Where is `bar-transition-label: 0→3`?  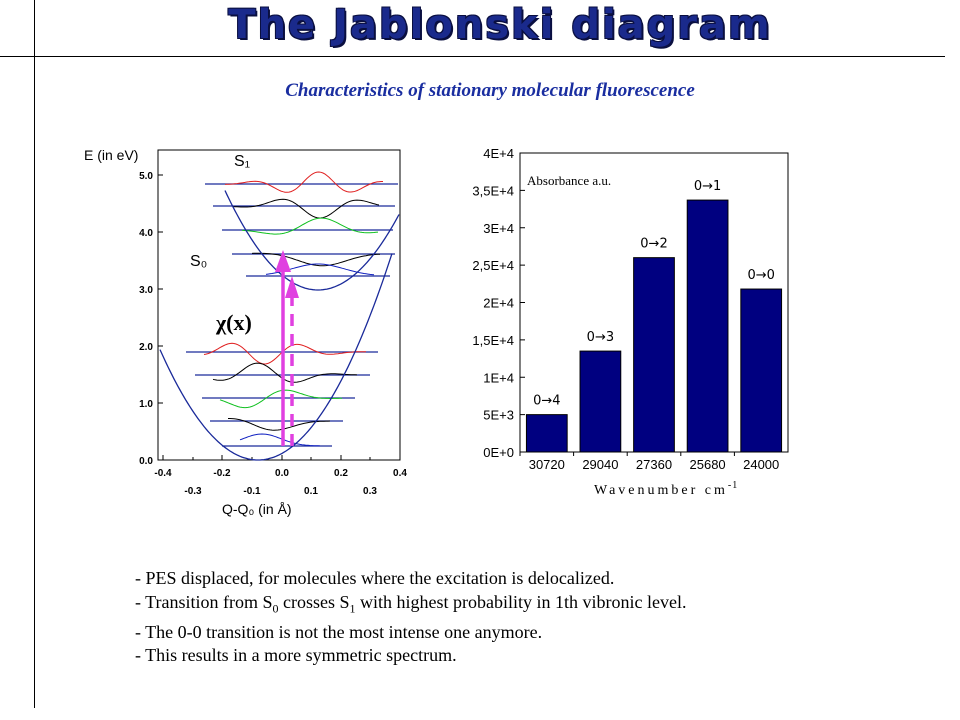 bar-transition-label: 0→3 is located at coordinates (600, 337).